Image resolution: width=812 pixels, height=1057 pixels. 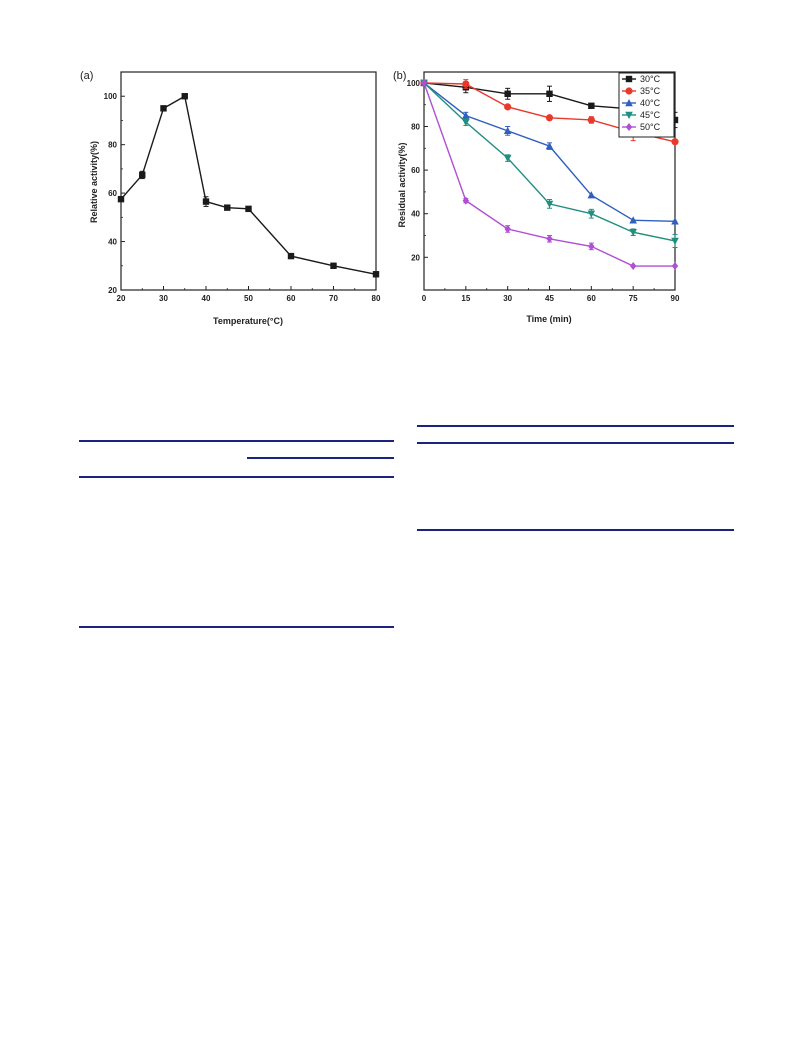 What do you see at coordinates (633, 298) in the screenshot?
I see `x-tick-label: 75` at bounding box center [633, 298].